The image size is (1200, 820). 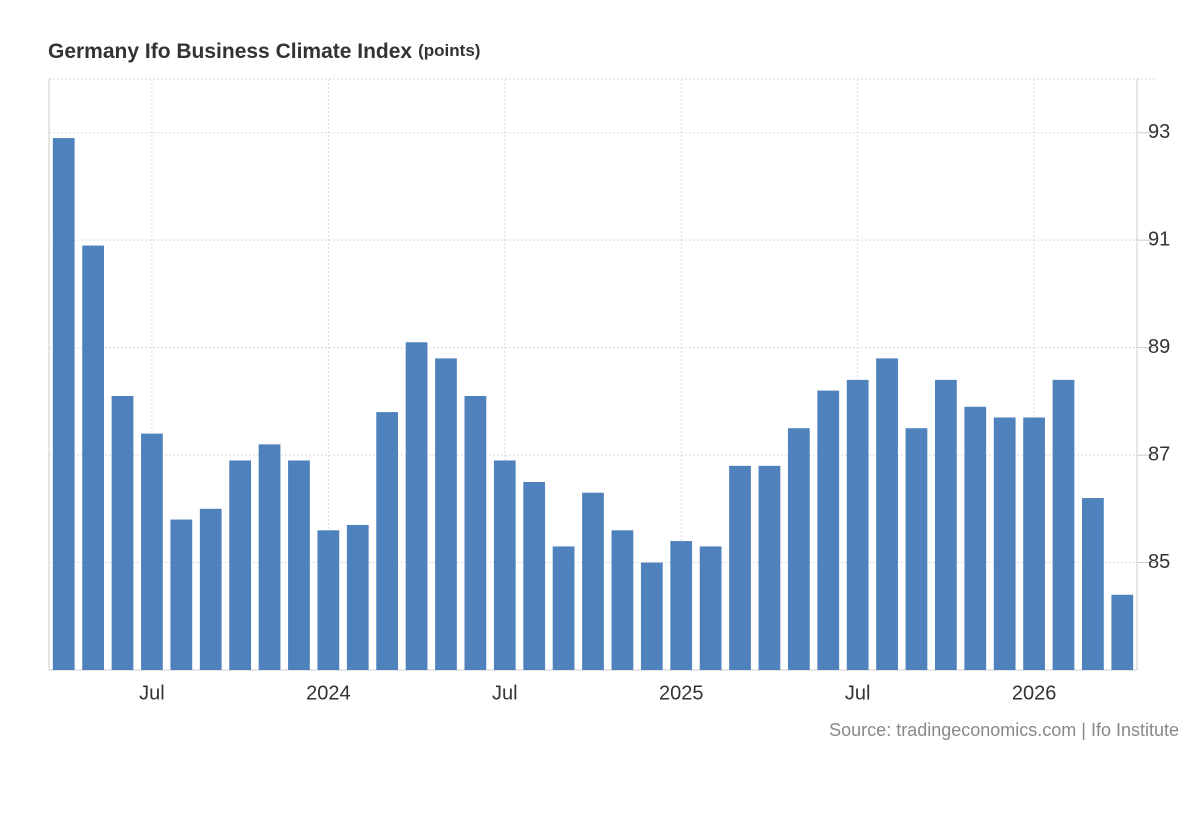 I want to click on subtitle: (points), so click(x=449, y=50).